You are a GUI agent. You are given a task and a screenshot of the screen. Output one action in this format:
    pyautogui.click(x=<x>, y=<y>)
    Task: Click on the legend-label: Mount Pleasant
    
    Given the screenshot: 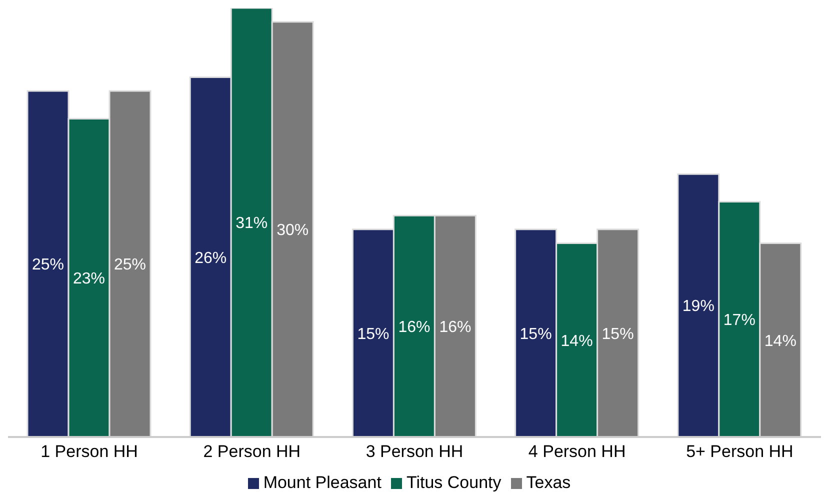 What is the action you would take?
    pyautogui.click(x=322, y=482)
    